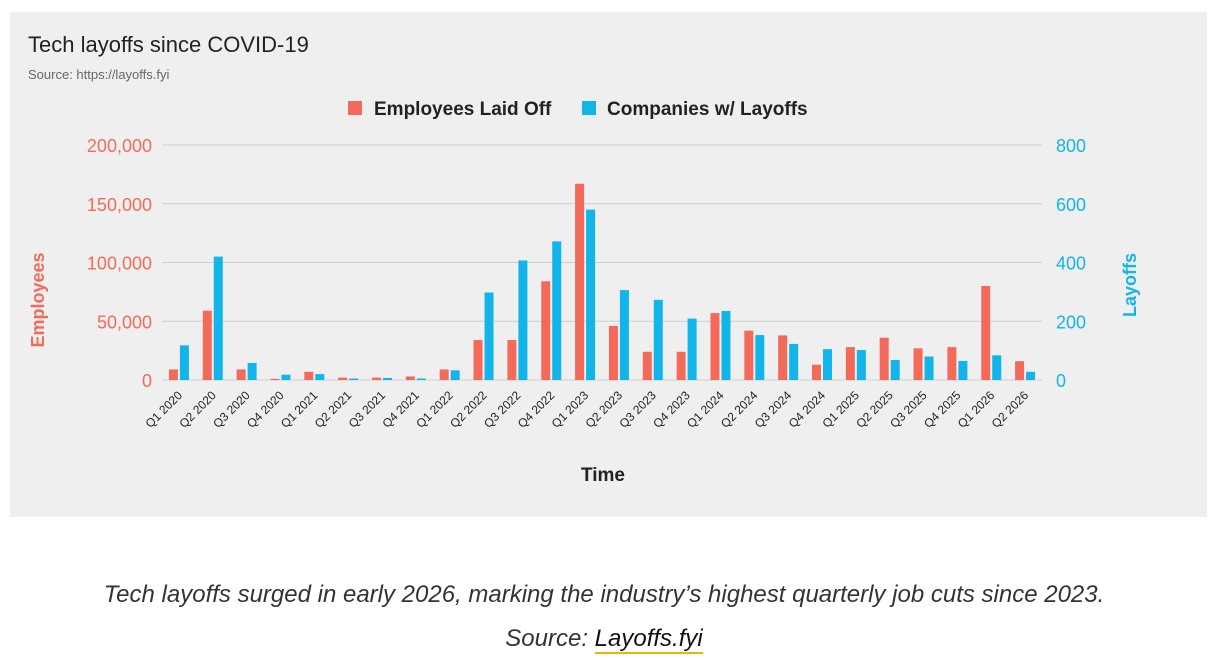 The height and width of the screenshot is (661, 1208). What do you see at coordinates (99, 74) in the screenshot?
I see `chart-source: Source: https://layoffs.fyi` at bounding box center [99, 74].